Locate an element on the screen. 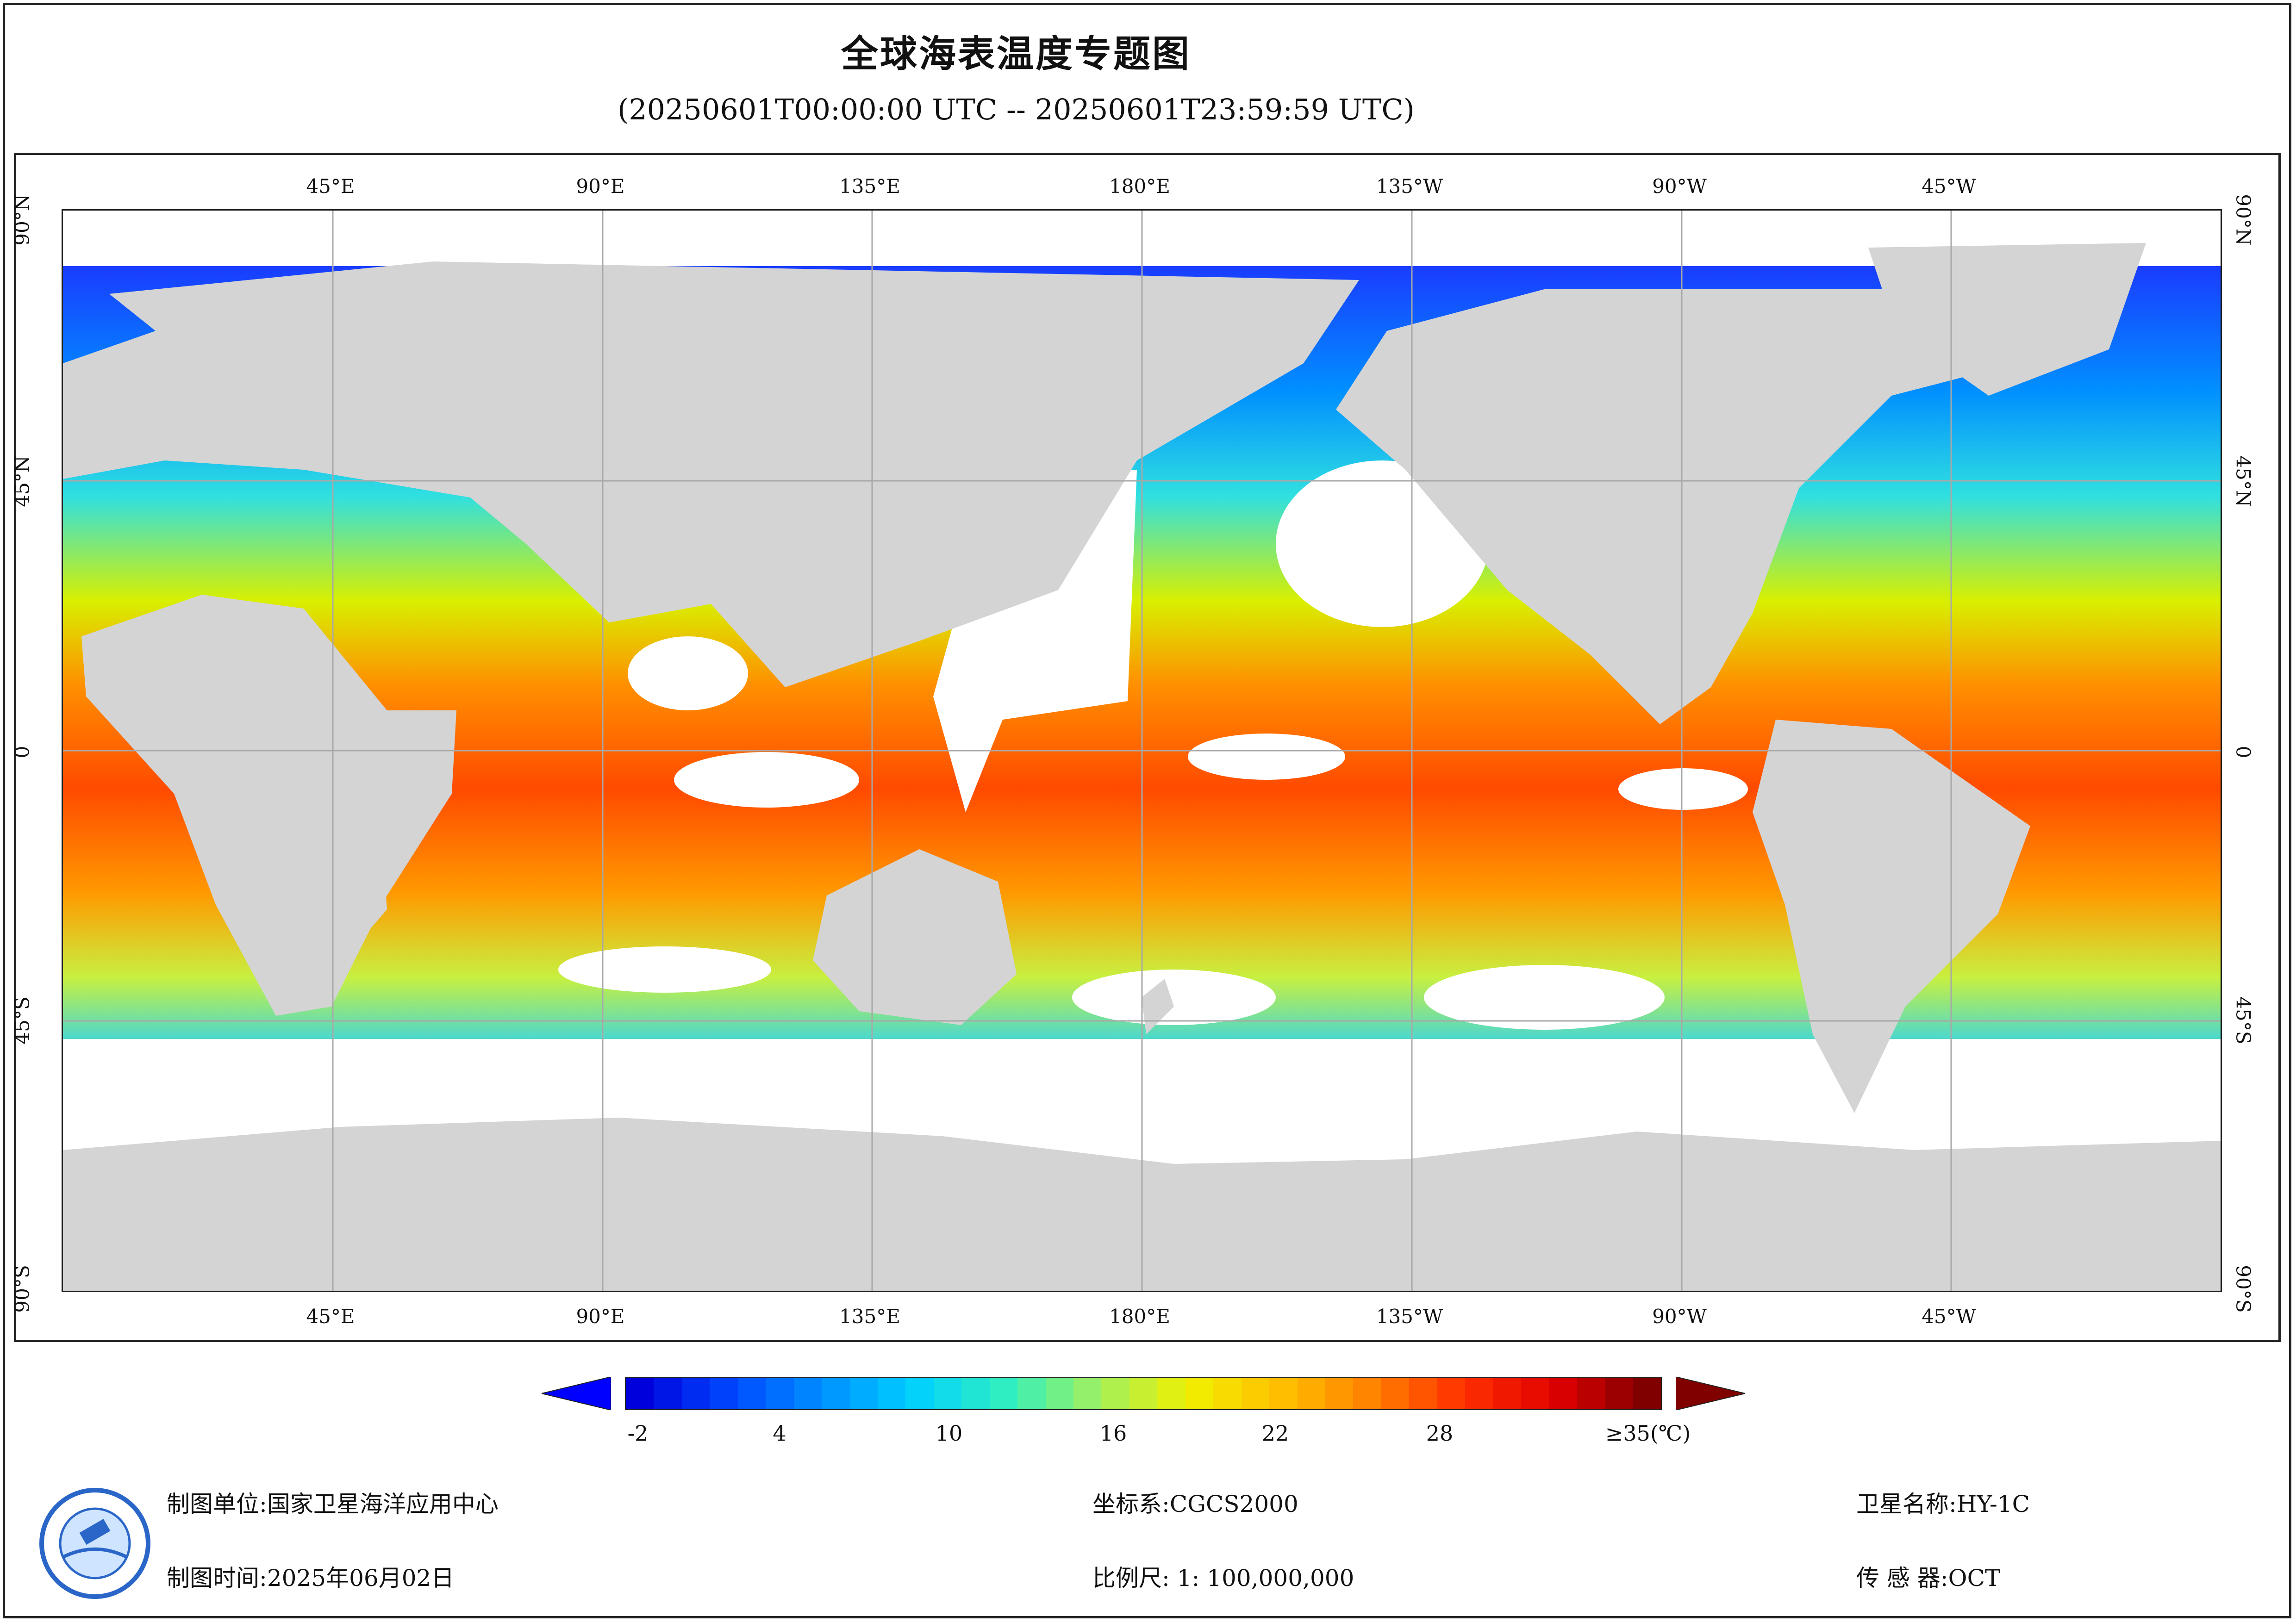 This screenshot has height=1623, width=2296. lon-label-top: 135°E is located at coordinates (869, 186).